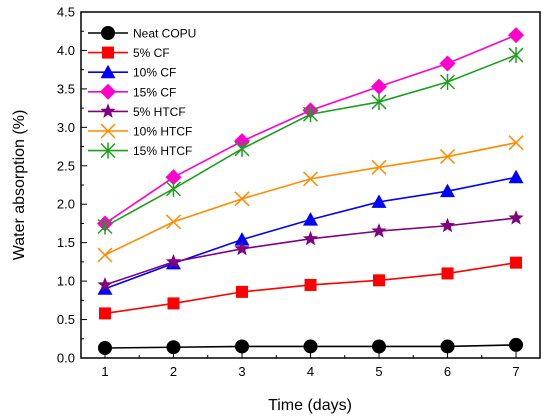  I want to click on y-tick-label: 1.5, so click(66, 242).